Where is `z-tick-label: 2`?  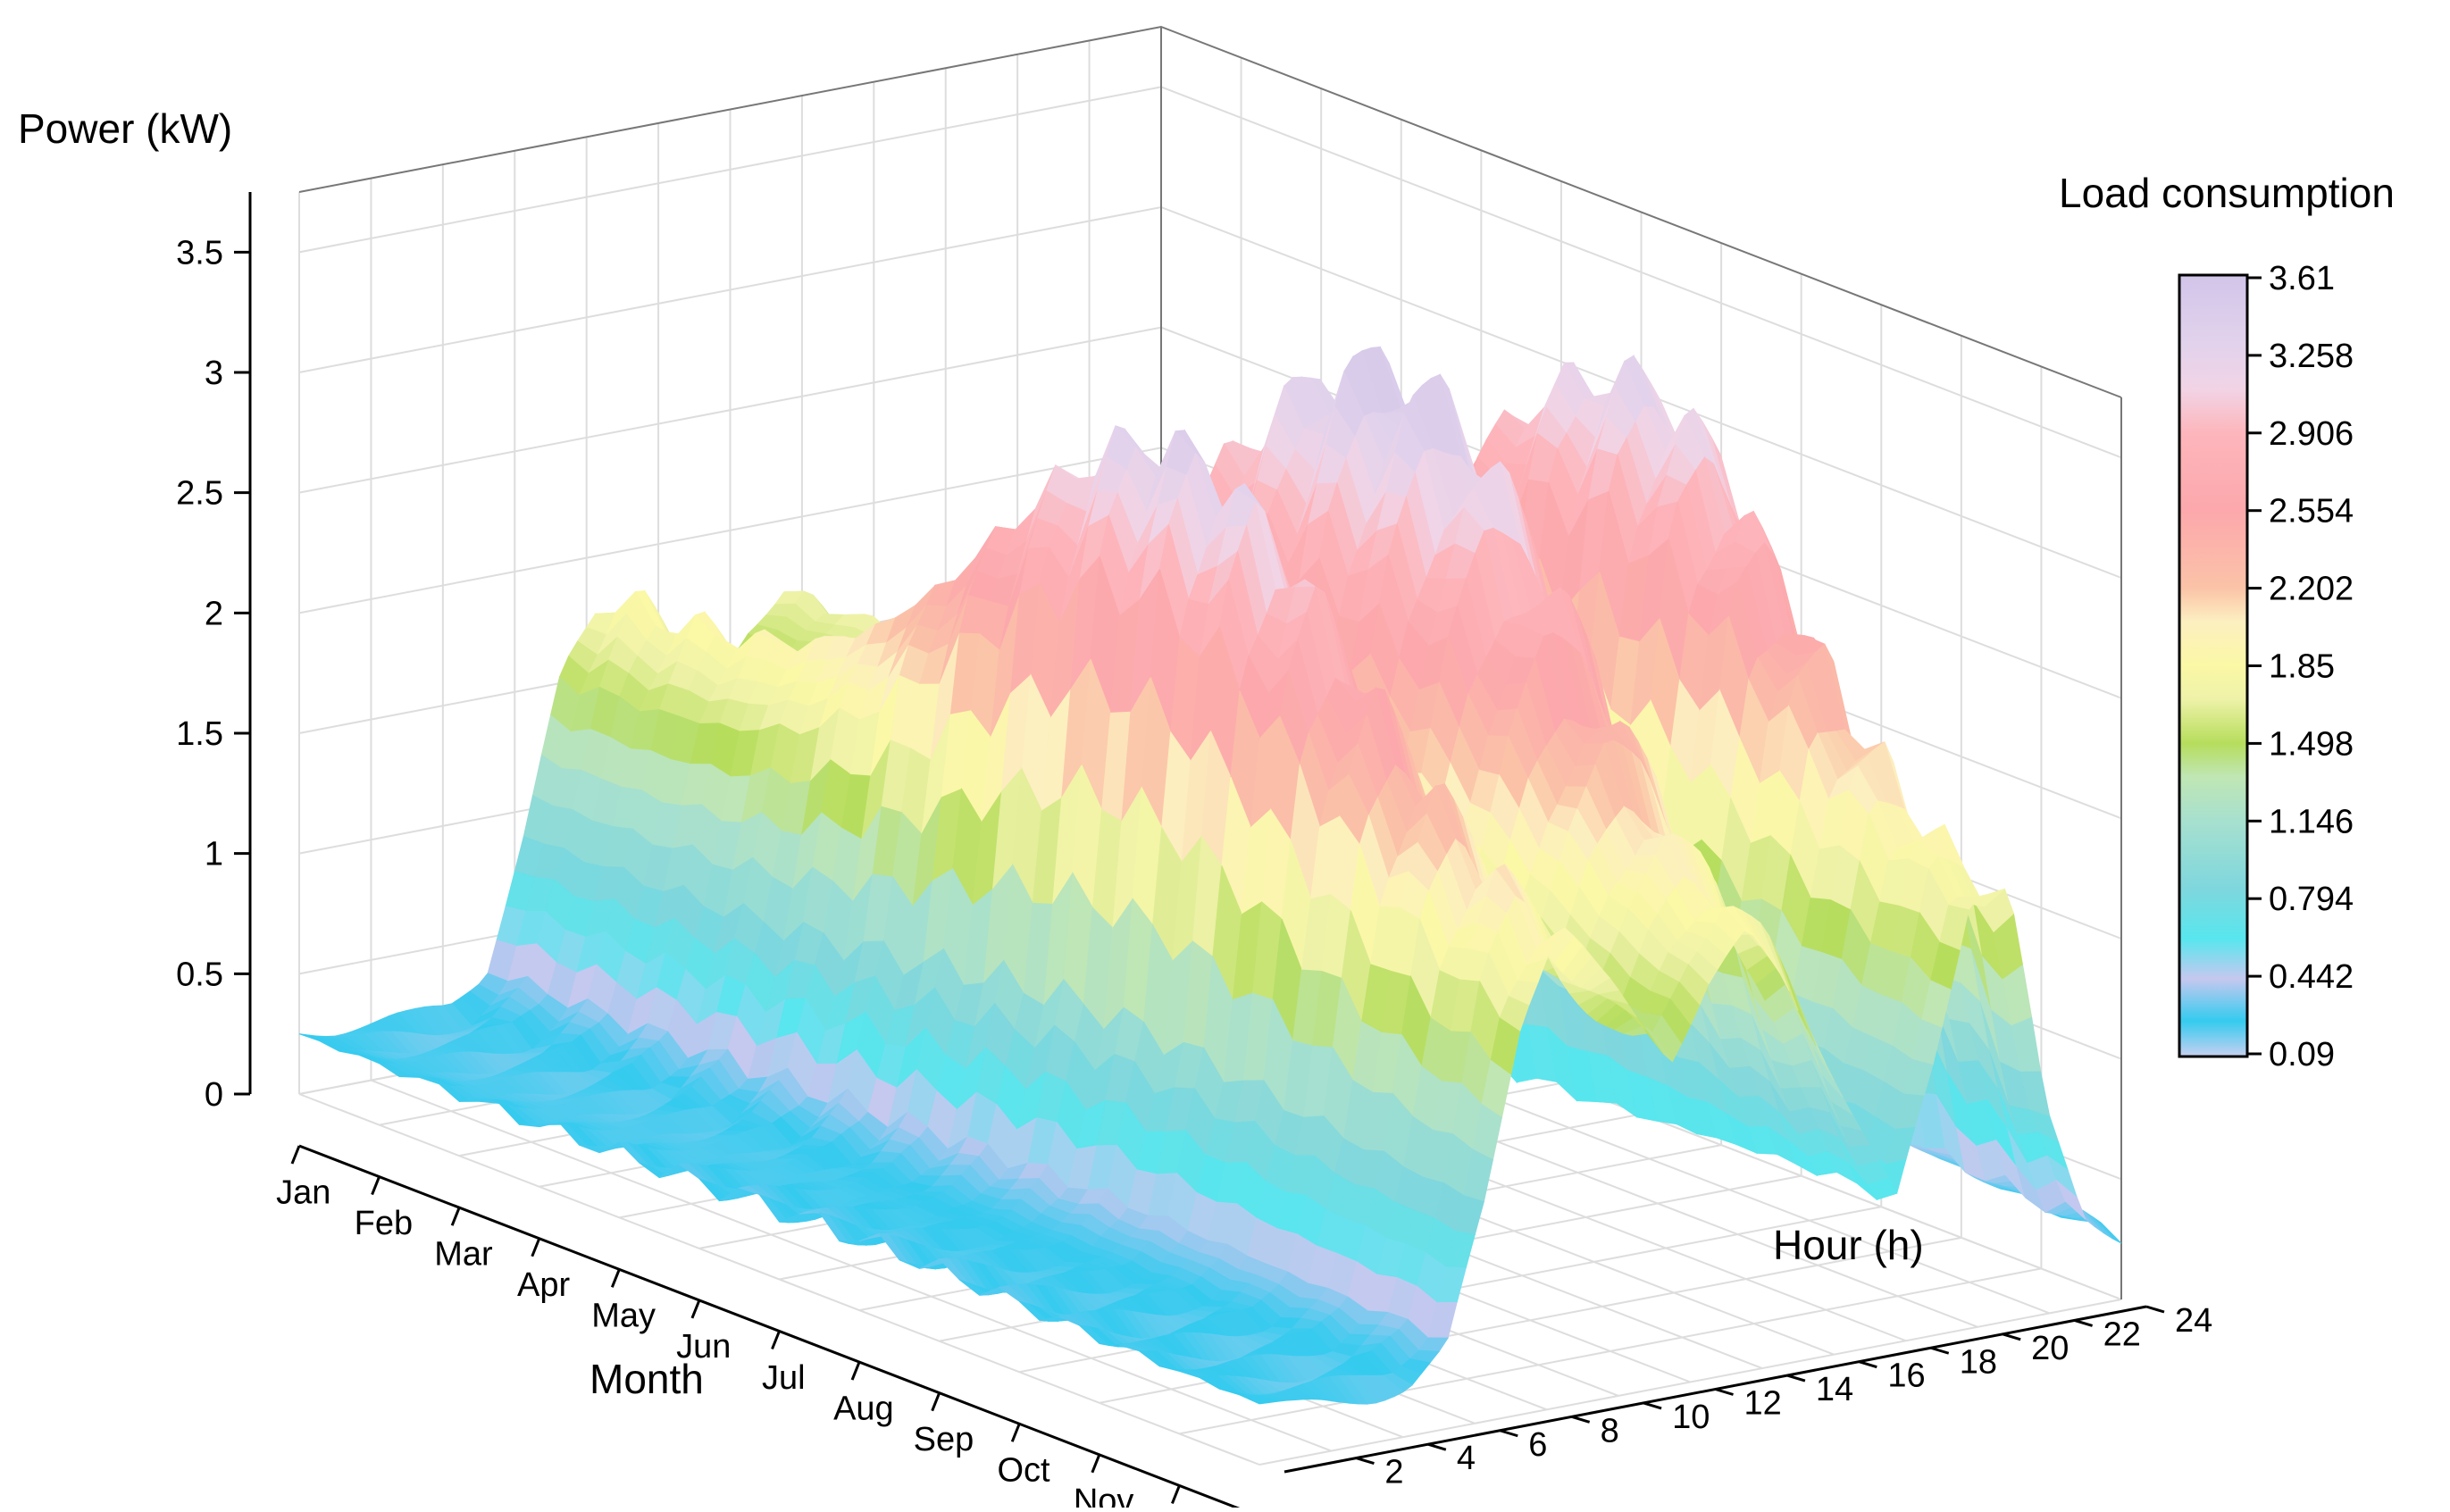
z-tick-label: 2 is located at coordinates (214, 613).